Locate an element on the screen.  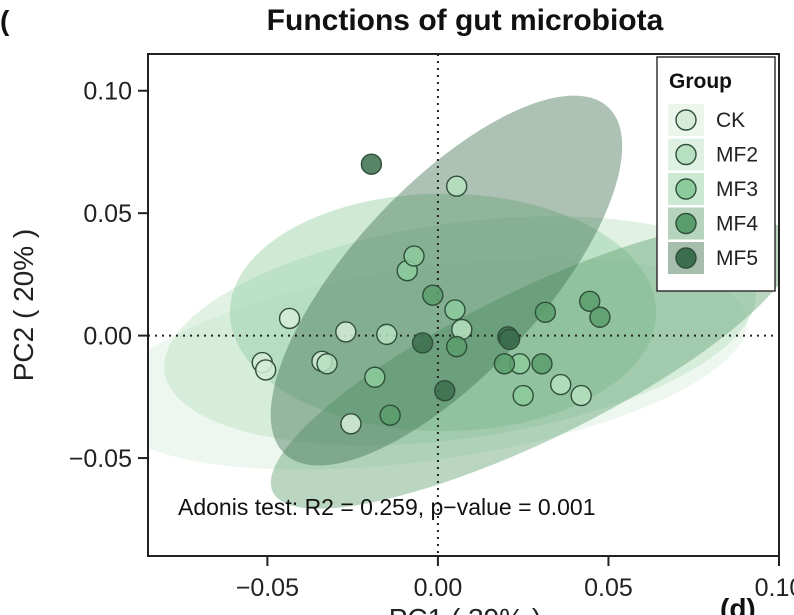
legend-marker-mf2 is located at coordinates (686, 154).